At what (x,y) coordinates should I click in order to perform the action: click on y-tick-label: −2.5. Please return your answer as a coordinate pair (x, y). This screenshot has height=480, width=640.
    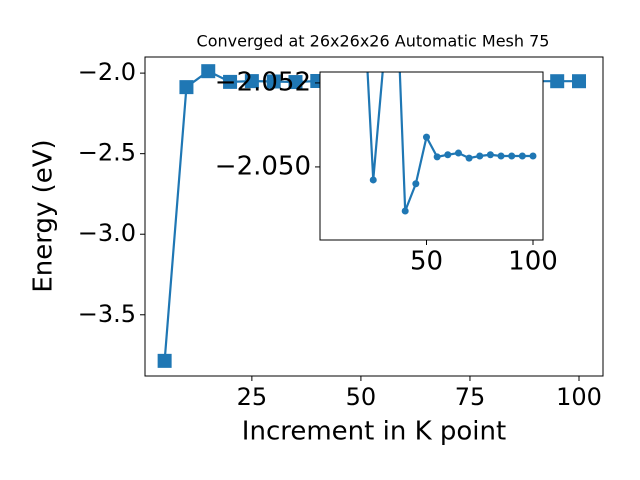
    Looking at the image, I should click on (107, 153).